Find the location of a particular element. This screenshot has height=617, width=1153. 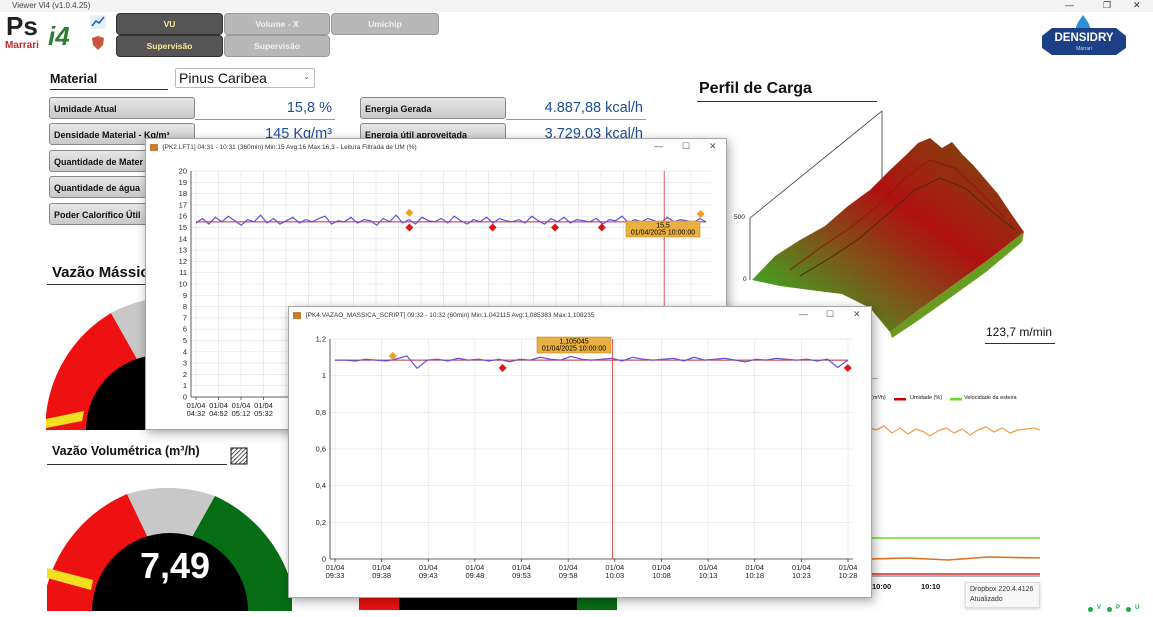

energia-gerada-value: 4.887,88 kcal/h is located at coordinates (576, 108).